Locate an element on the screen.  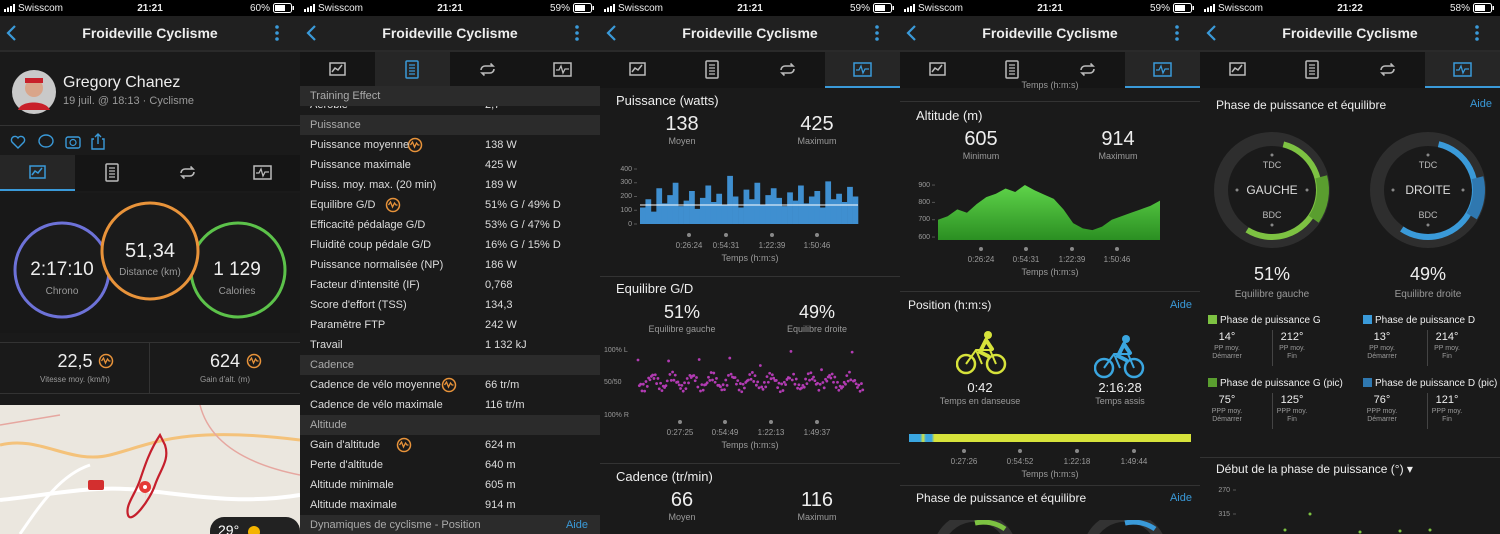
row-label: Altitude minimale is located at coordinates (352, 485).